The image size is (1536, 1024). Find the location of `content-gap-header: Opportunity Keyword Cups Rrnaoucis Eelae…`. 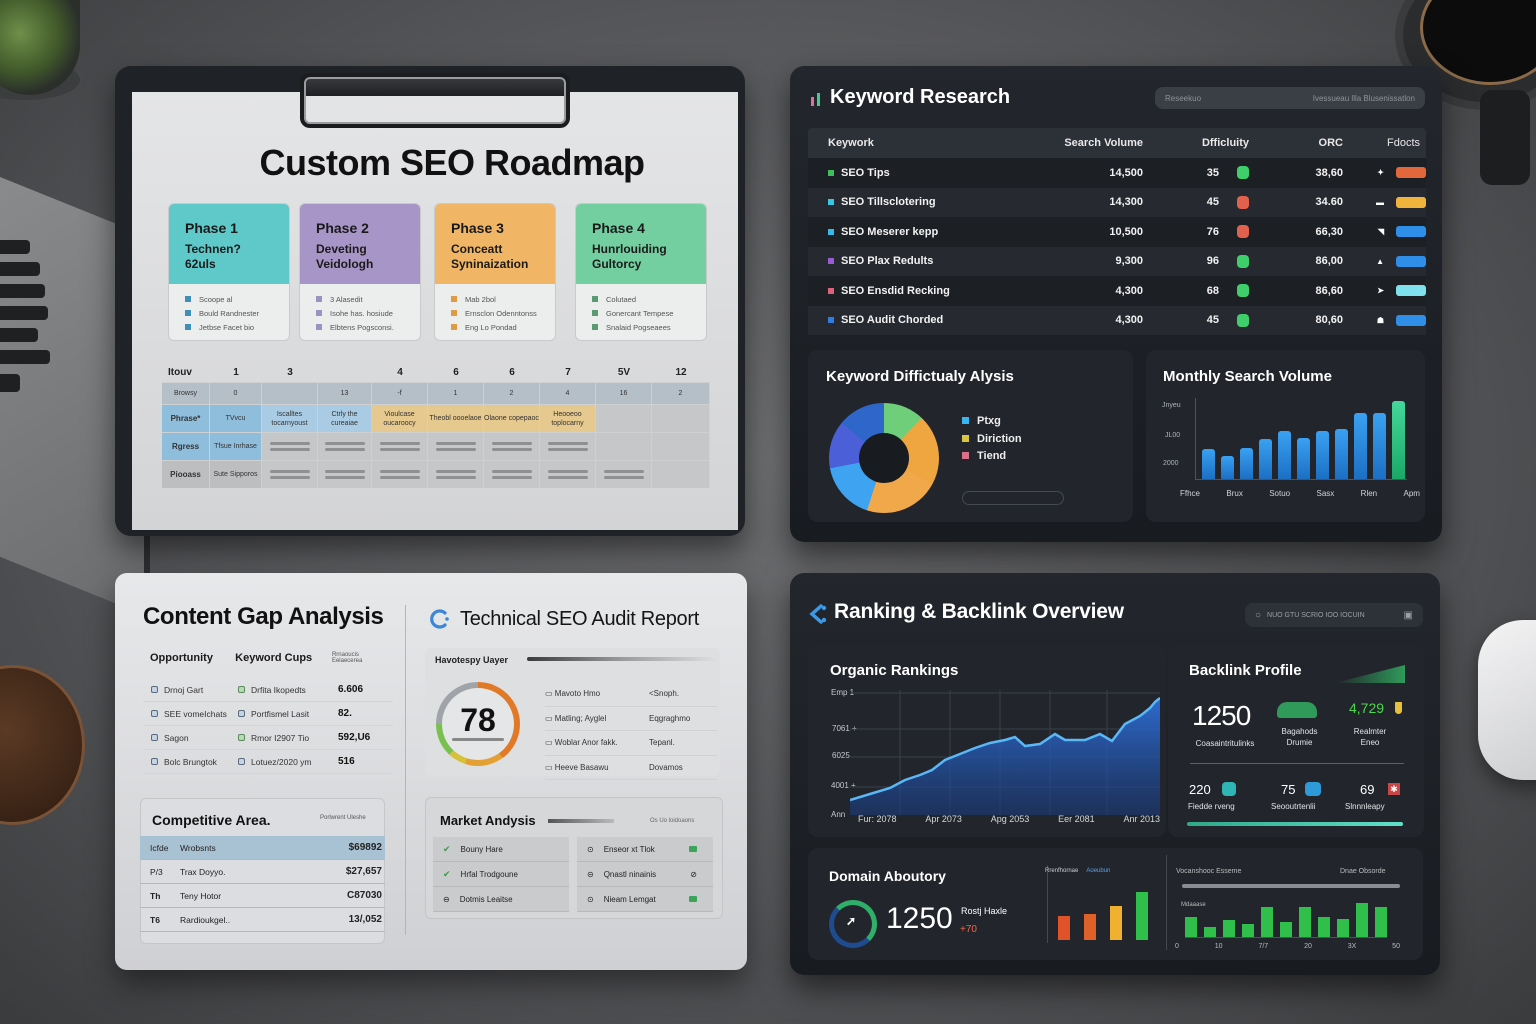

content-gap-header: Opportunity Keyword Cups Rrnaoucis Eelae… is located at coordinates (256, 658).